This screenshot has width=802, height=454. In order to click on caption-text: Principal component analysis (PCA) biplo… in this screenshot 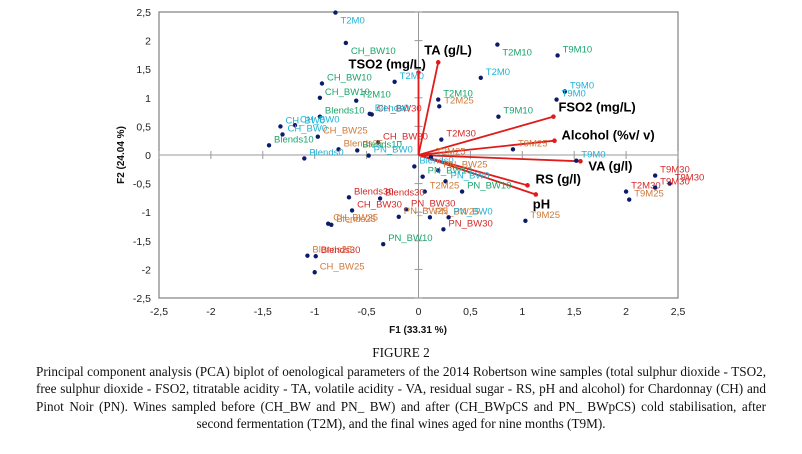, I will do `click(401, 397)`.